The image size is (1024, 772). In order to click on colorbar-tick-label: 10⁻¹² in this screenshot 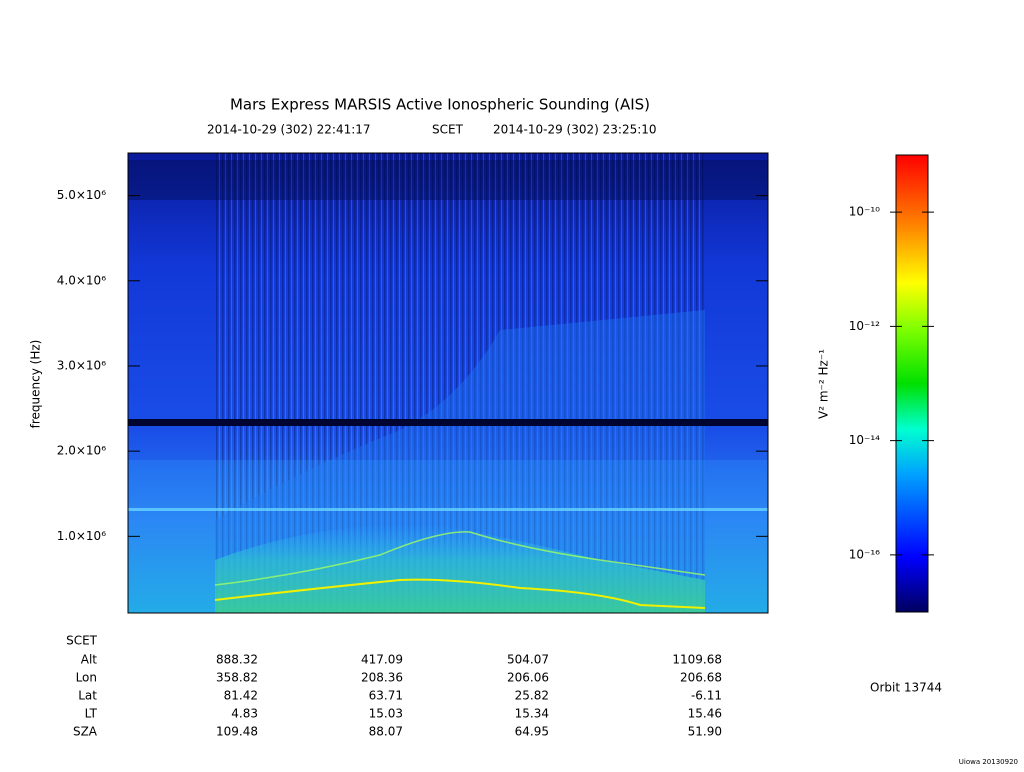, I will do `click(864, 326)`.